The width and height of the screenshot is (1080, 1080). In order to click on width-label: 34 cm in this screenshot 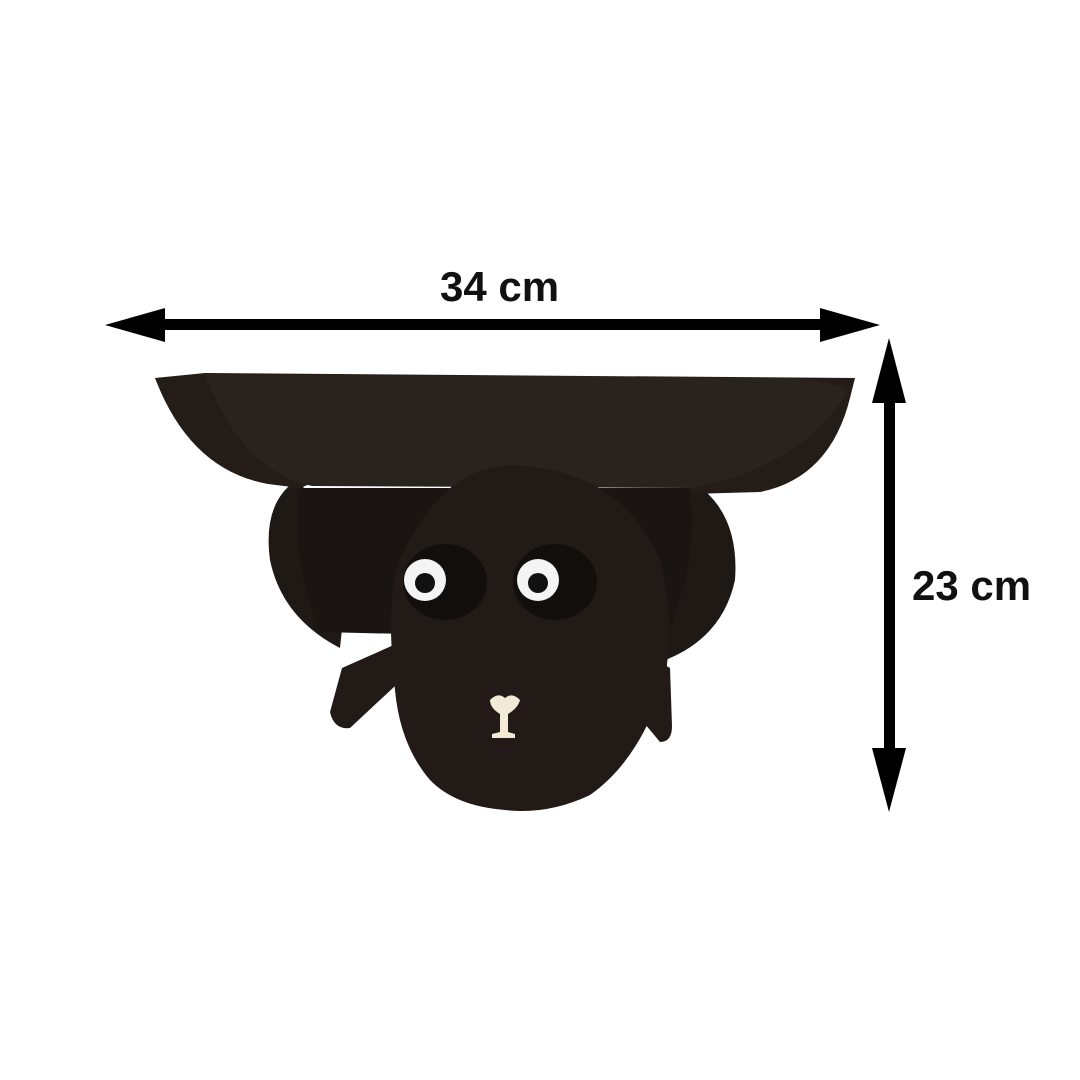, I will do `click(500, 286)`.